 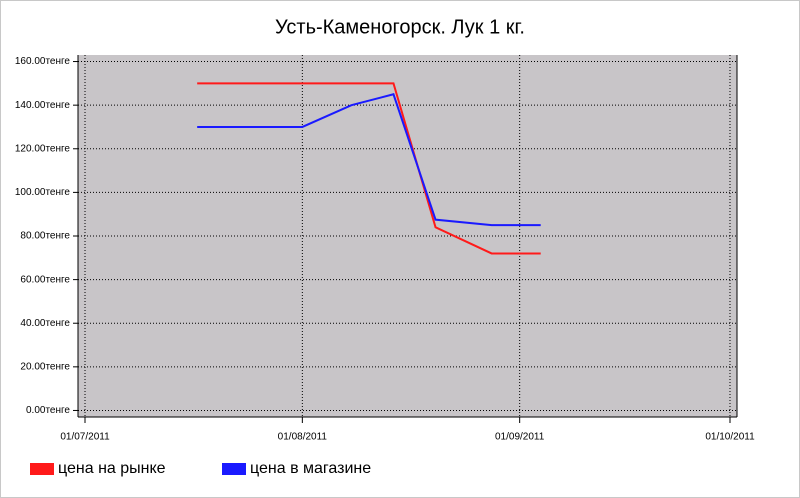 What do you see at coordinates (730, 437) in the screenshot?
I see `x-tick-label: 01/10/2011` at bounding box center [730, 437].